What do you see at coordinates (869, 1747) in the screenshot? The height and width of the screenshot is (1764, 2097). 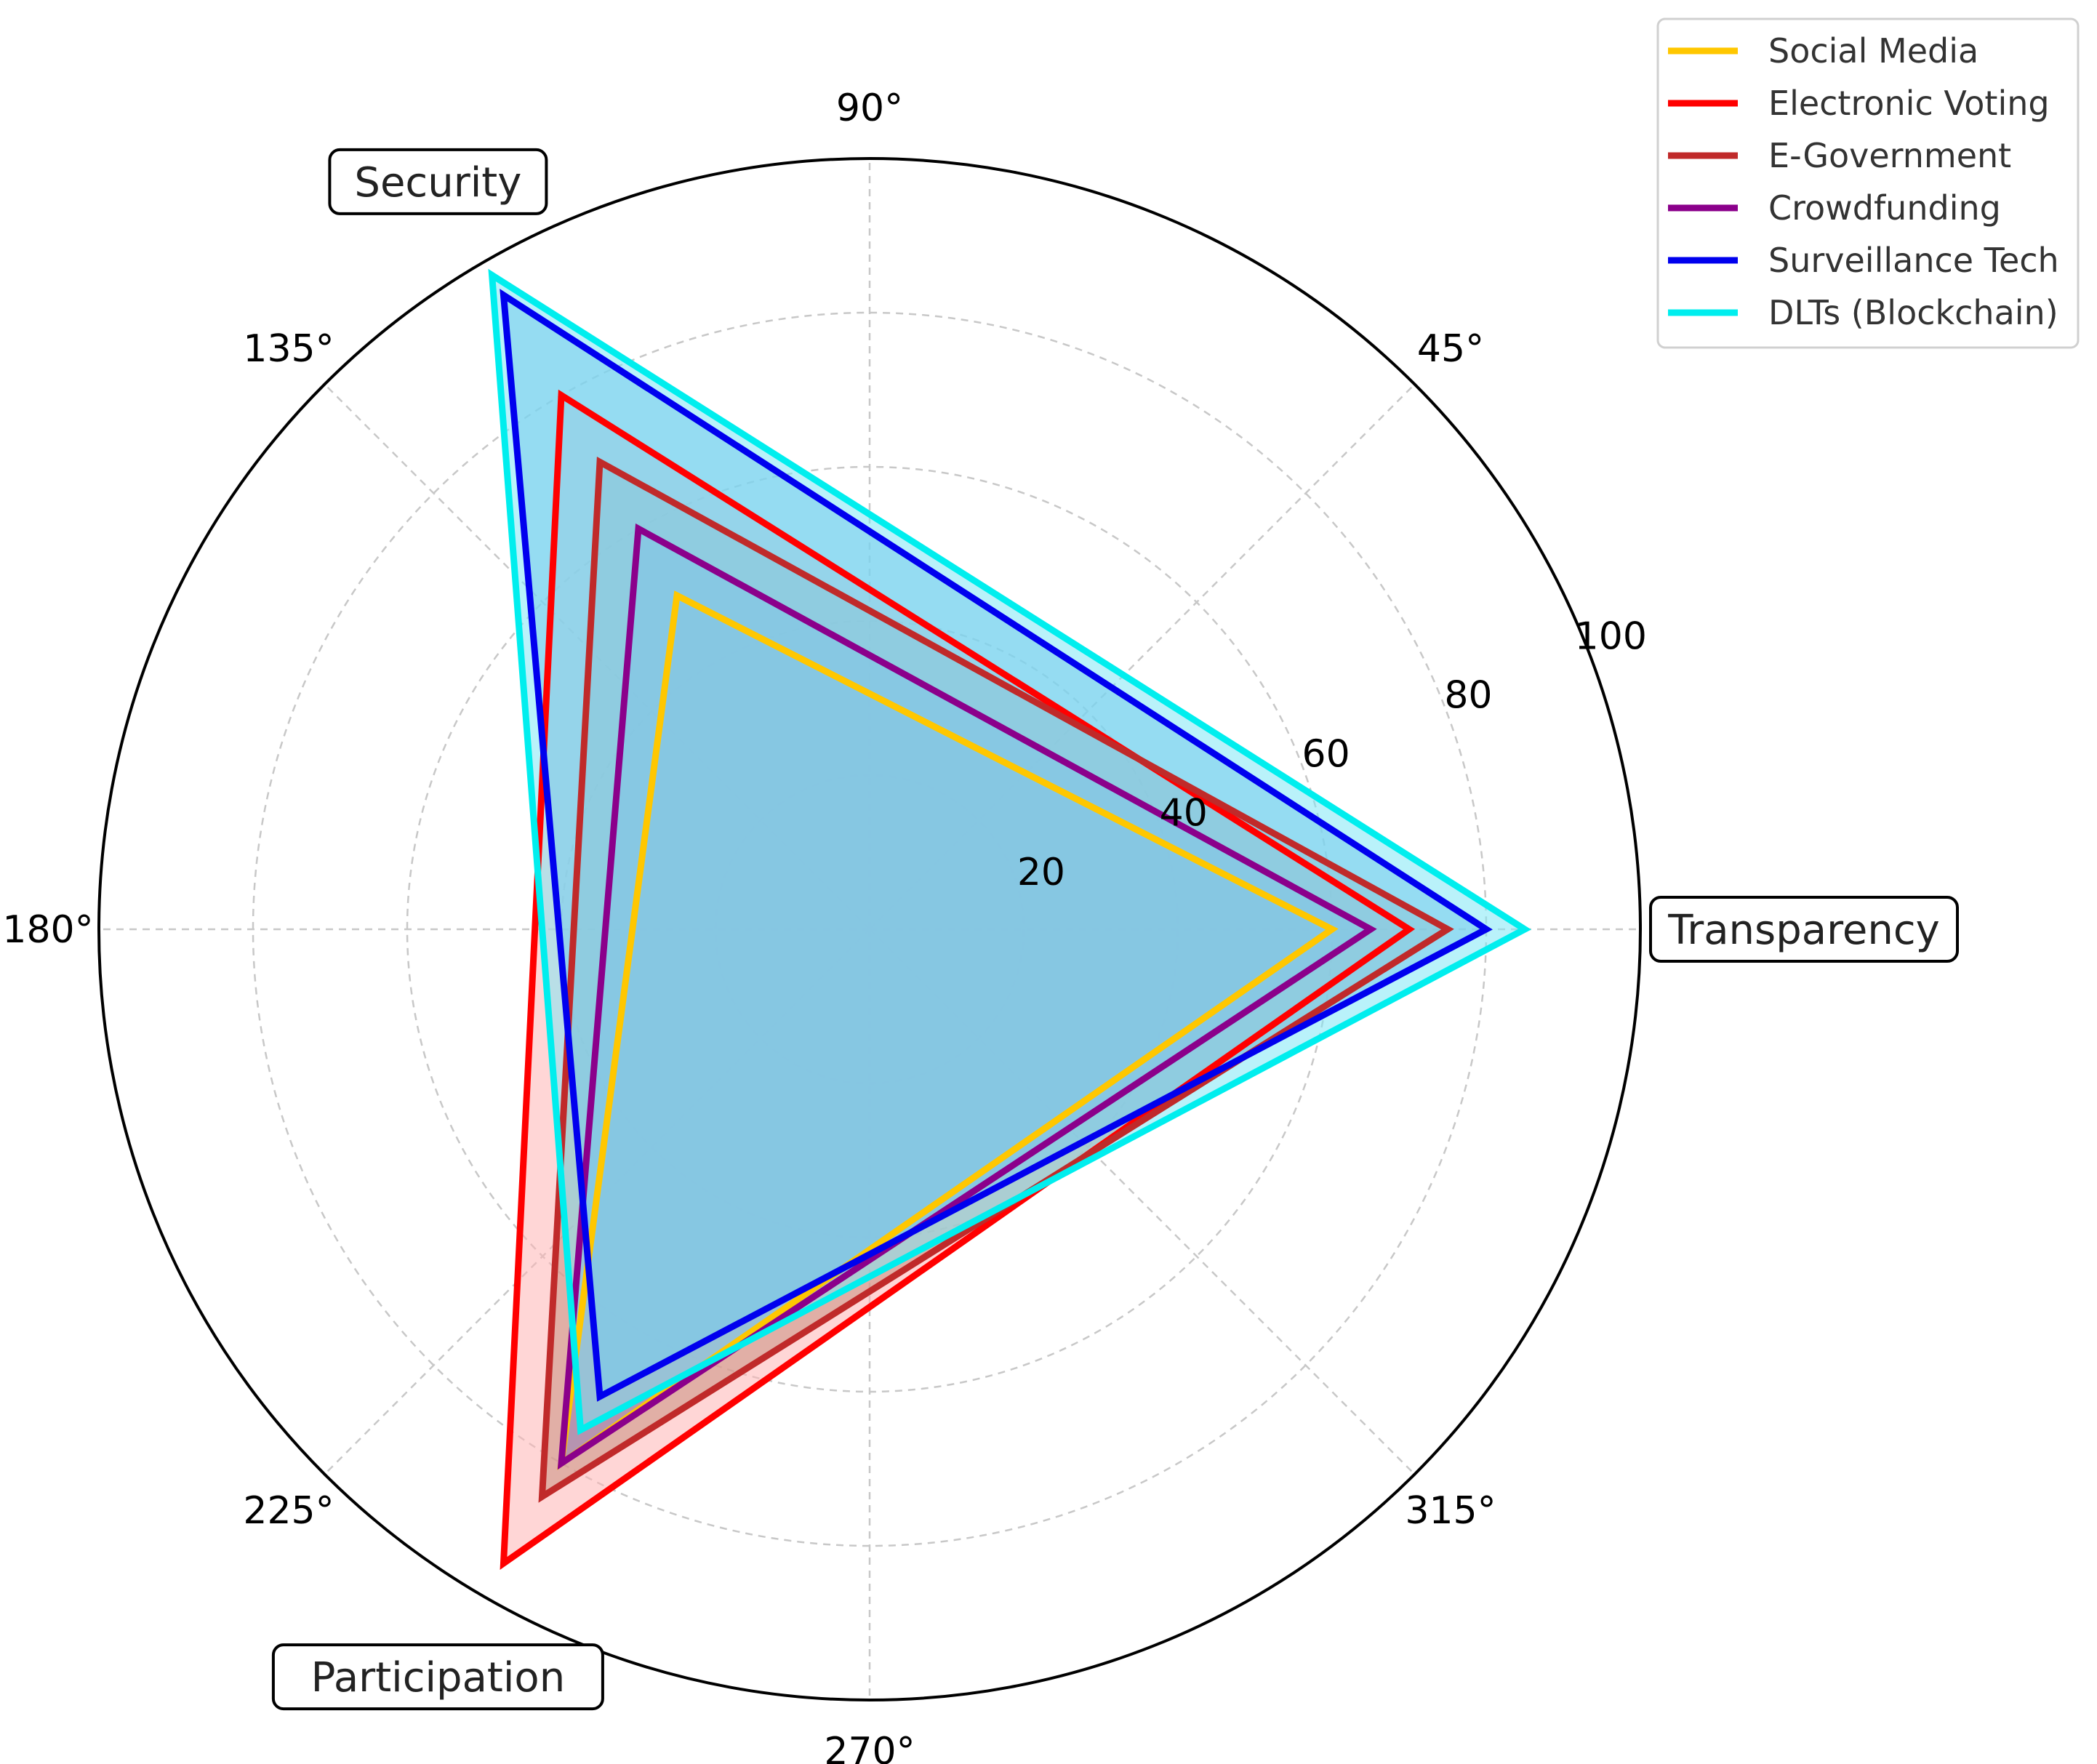 I see `angle-tick-label: 270°` at bounding box center [869, 1747].